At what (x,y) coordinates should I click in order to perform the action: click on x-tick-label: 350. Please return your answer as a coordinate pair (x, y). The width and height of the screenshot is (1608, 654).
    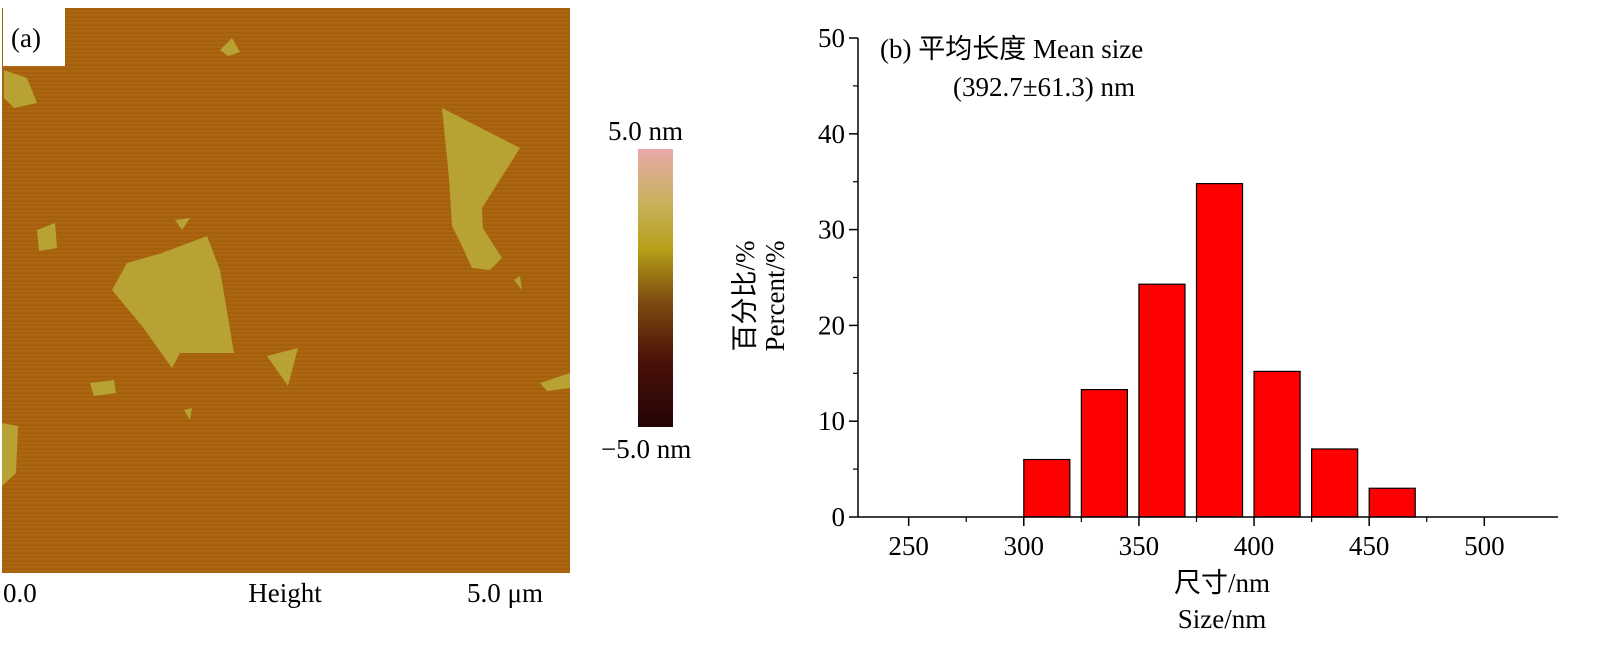
    Looking at the image, I should click on (1139, 546).